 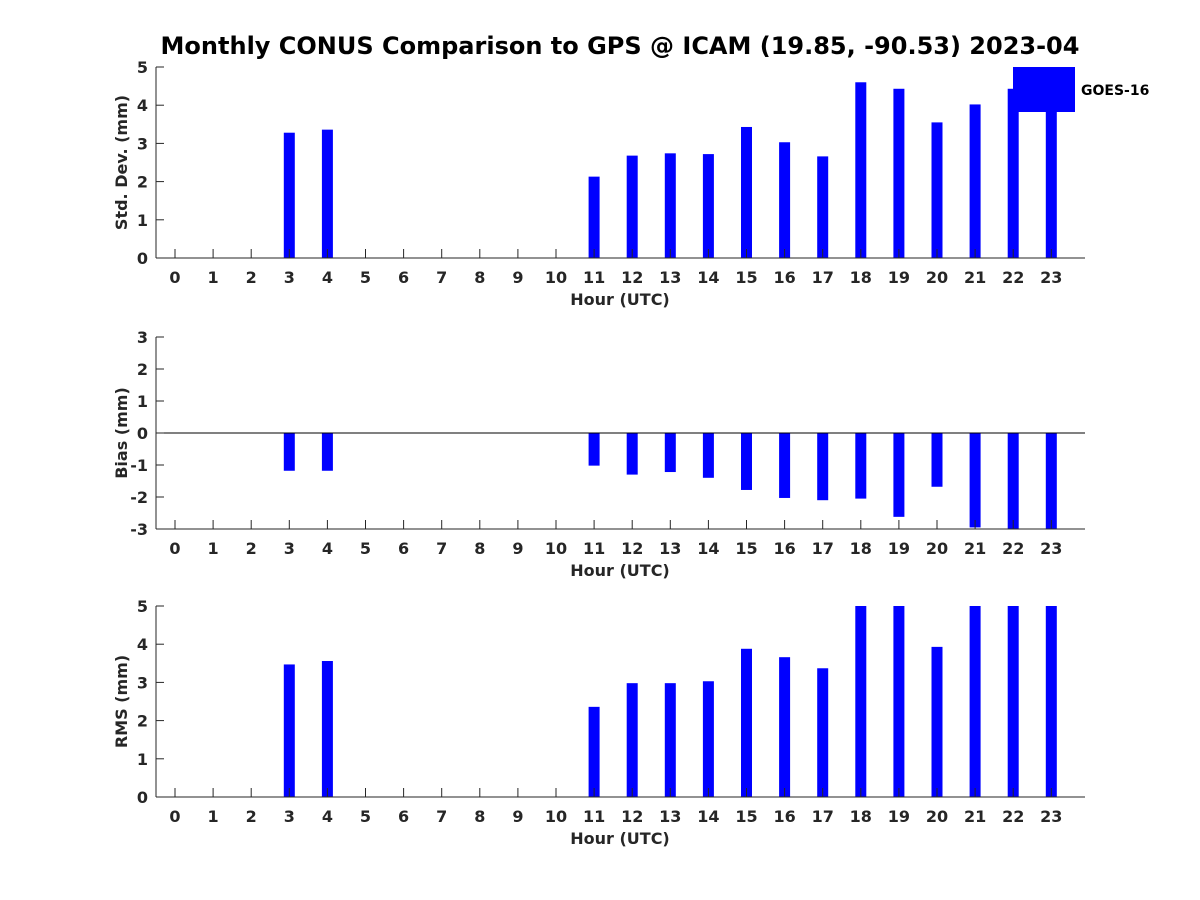 What do you see at coordinates (517, 277) in the screenshot?
I see `x-tick-label: 9` at bounding box center [517, 277].